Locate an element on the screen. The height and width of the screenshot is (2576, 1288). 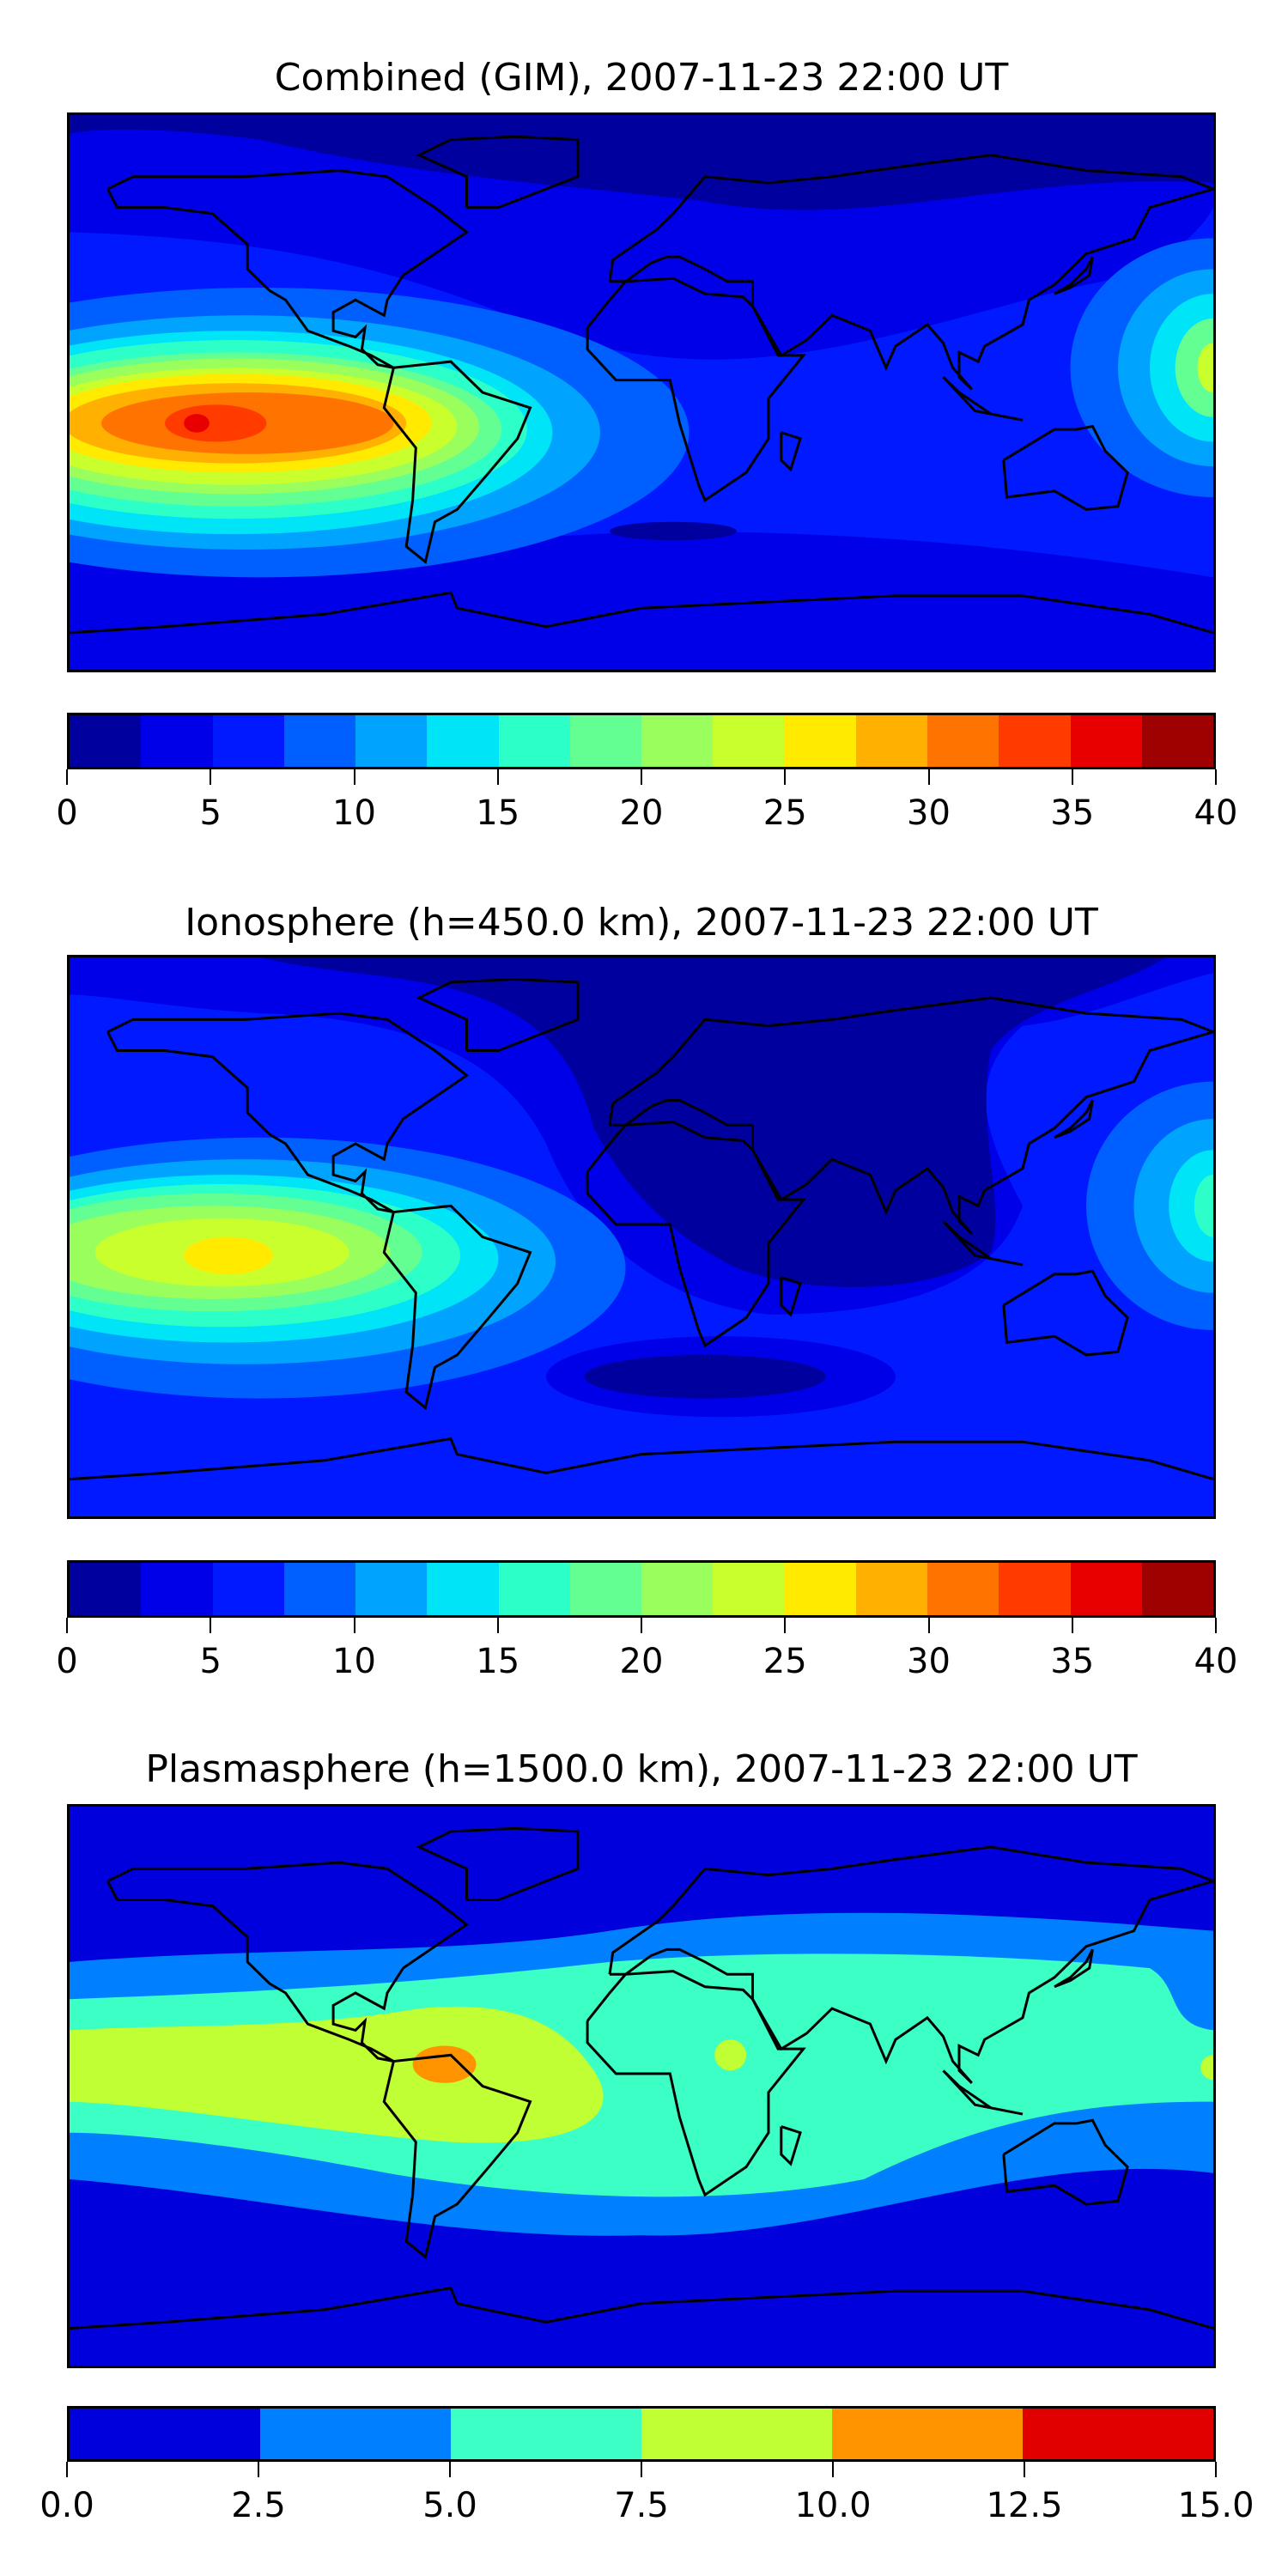
colorbar-plasmasphere is located at coordinates (641, 2434).